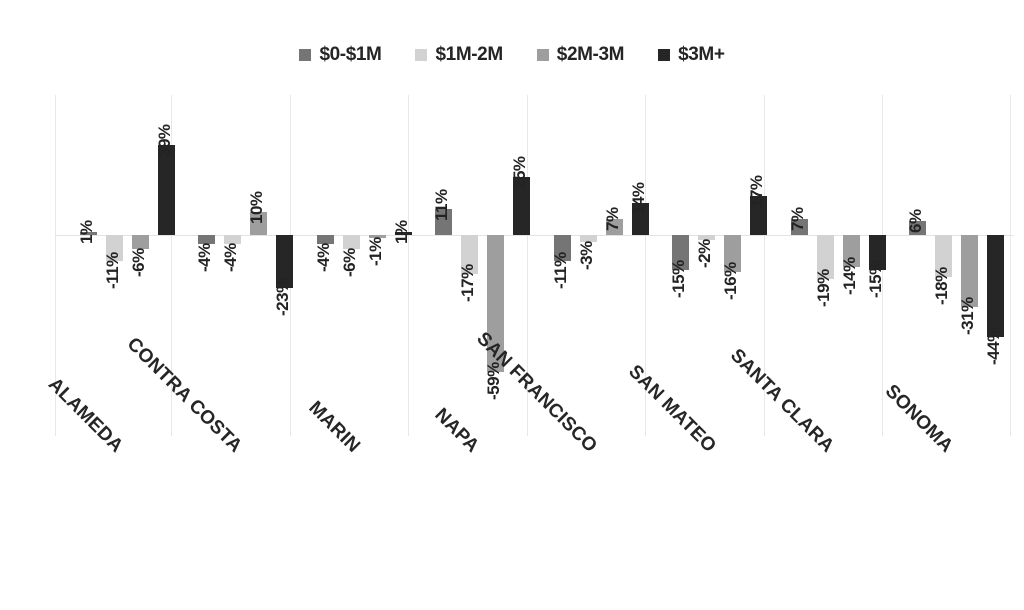 The image size is (1024, 610). Describe the element at coordinates (916, 265) in the screenshot. I see `bar-slot: 6%` at that location.